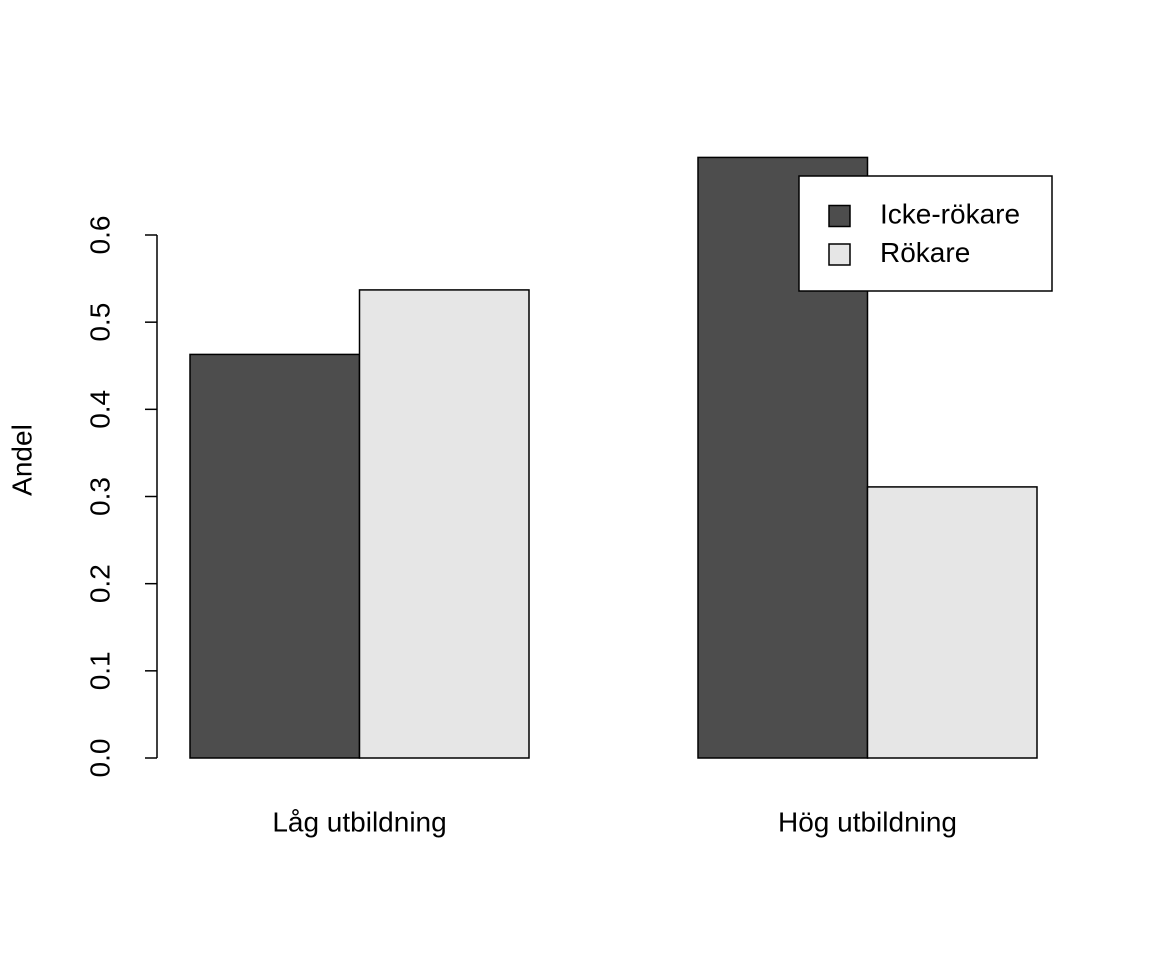 The width and height of the screenshot is (1152, 960). Describe the element at coordinates (99, 496) in the screenshot. I see `y-tick-label: 0.3` at that location.